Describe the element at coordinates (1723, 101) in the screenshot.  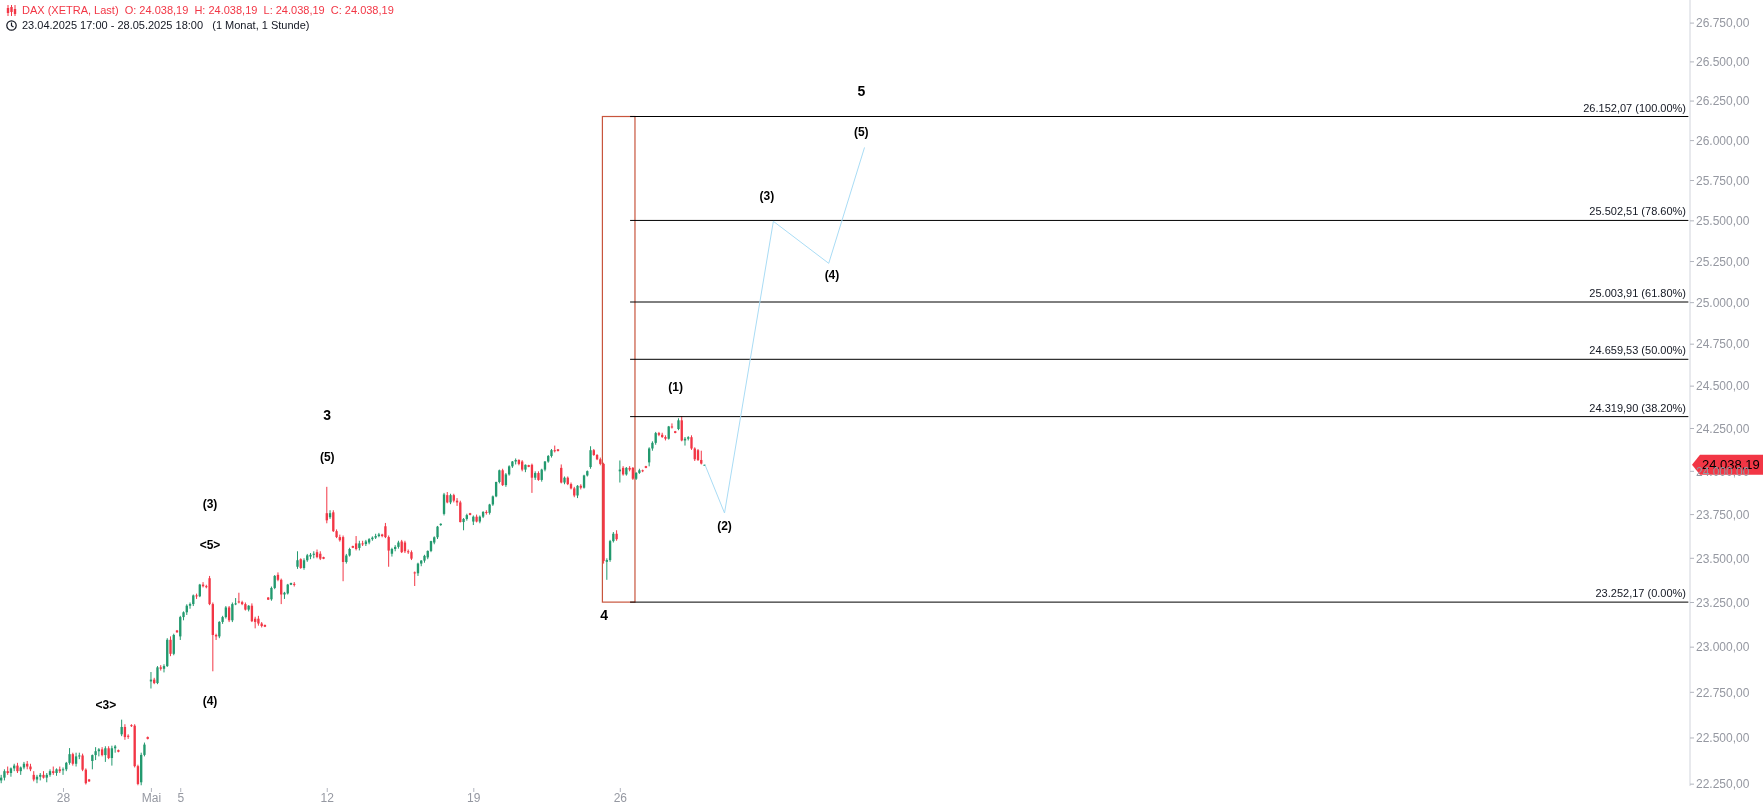
I see `y-tick-label: 26.250,00` at that location.